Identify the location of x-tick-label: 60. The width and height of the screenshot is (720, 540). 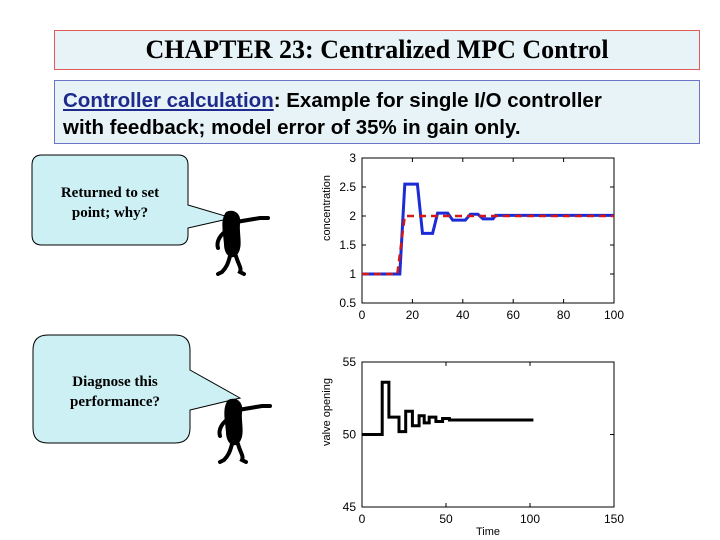
(514, 315).